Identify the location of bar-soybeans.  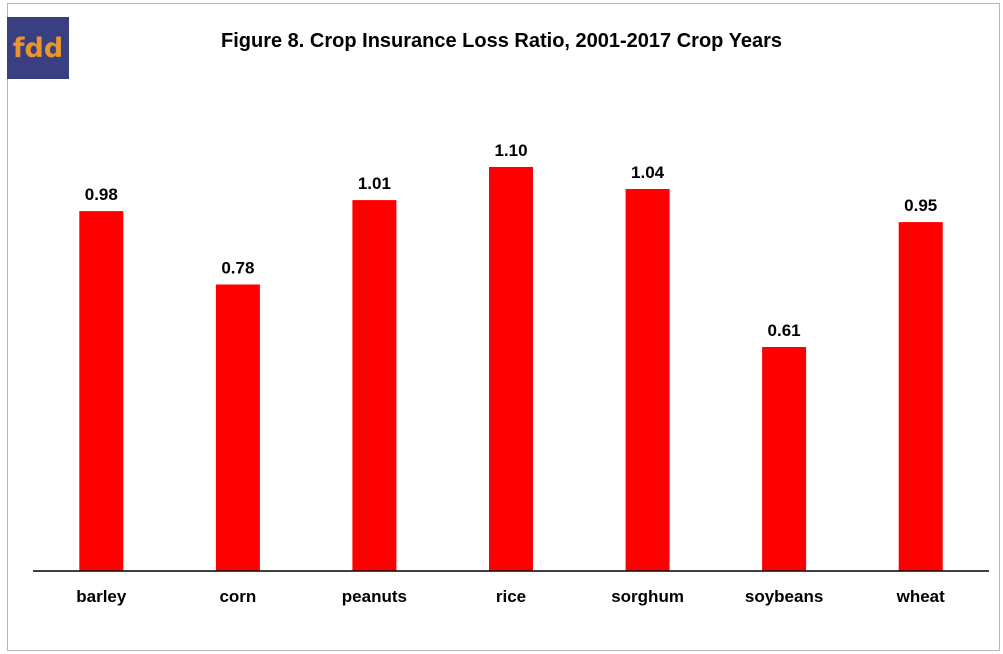
(784, 459).